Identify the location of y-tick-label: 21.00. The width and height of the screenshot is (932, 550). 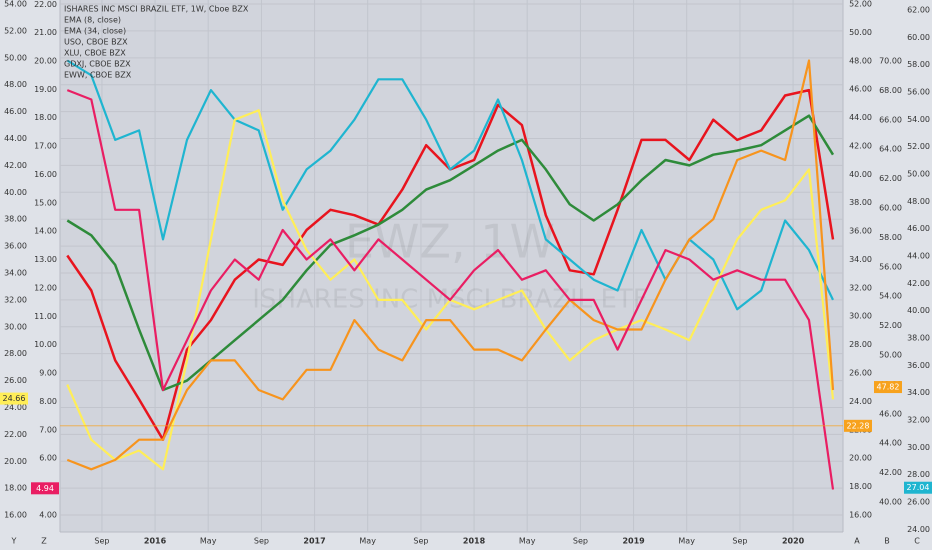
(45, 32).